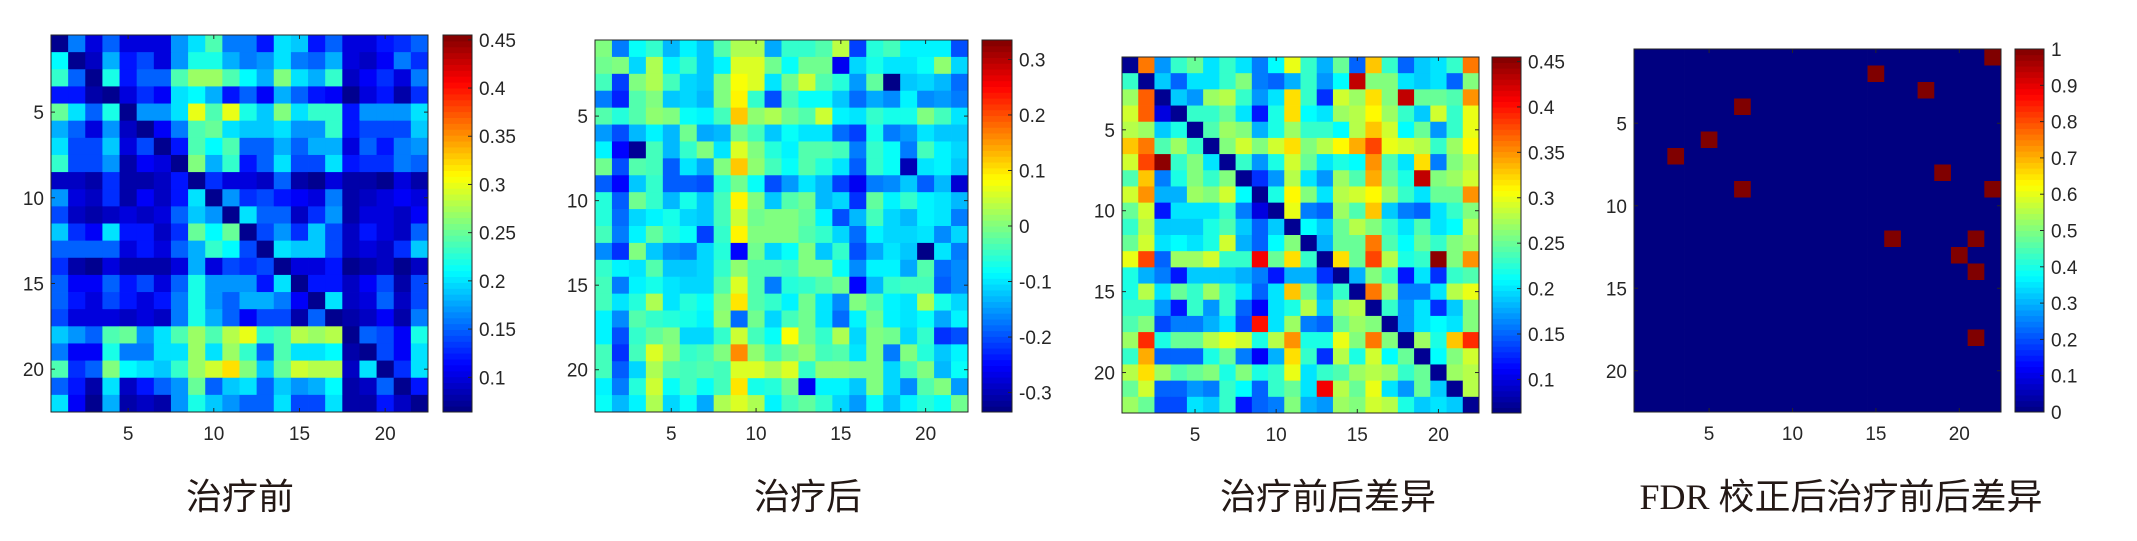 Image resolution: width=2137 pixels, height=541 pixels. I want to click on panel-caption: 治疗前, so click(240, 497).